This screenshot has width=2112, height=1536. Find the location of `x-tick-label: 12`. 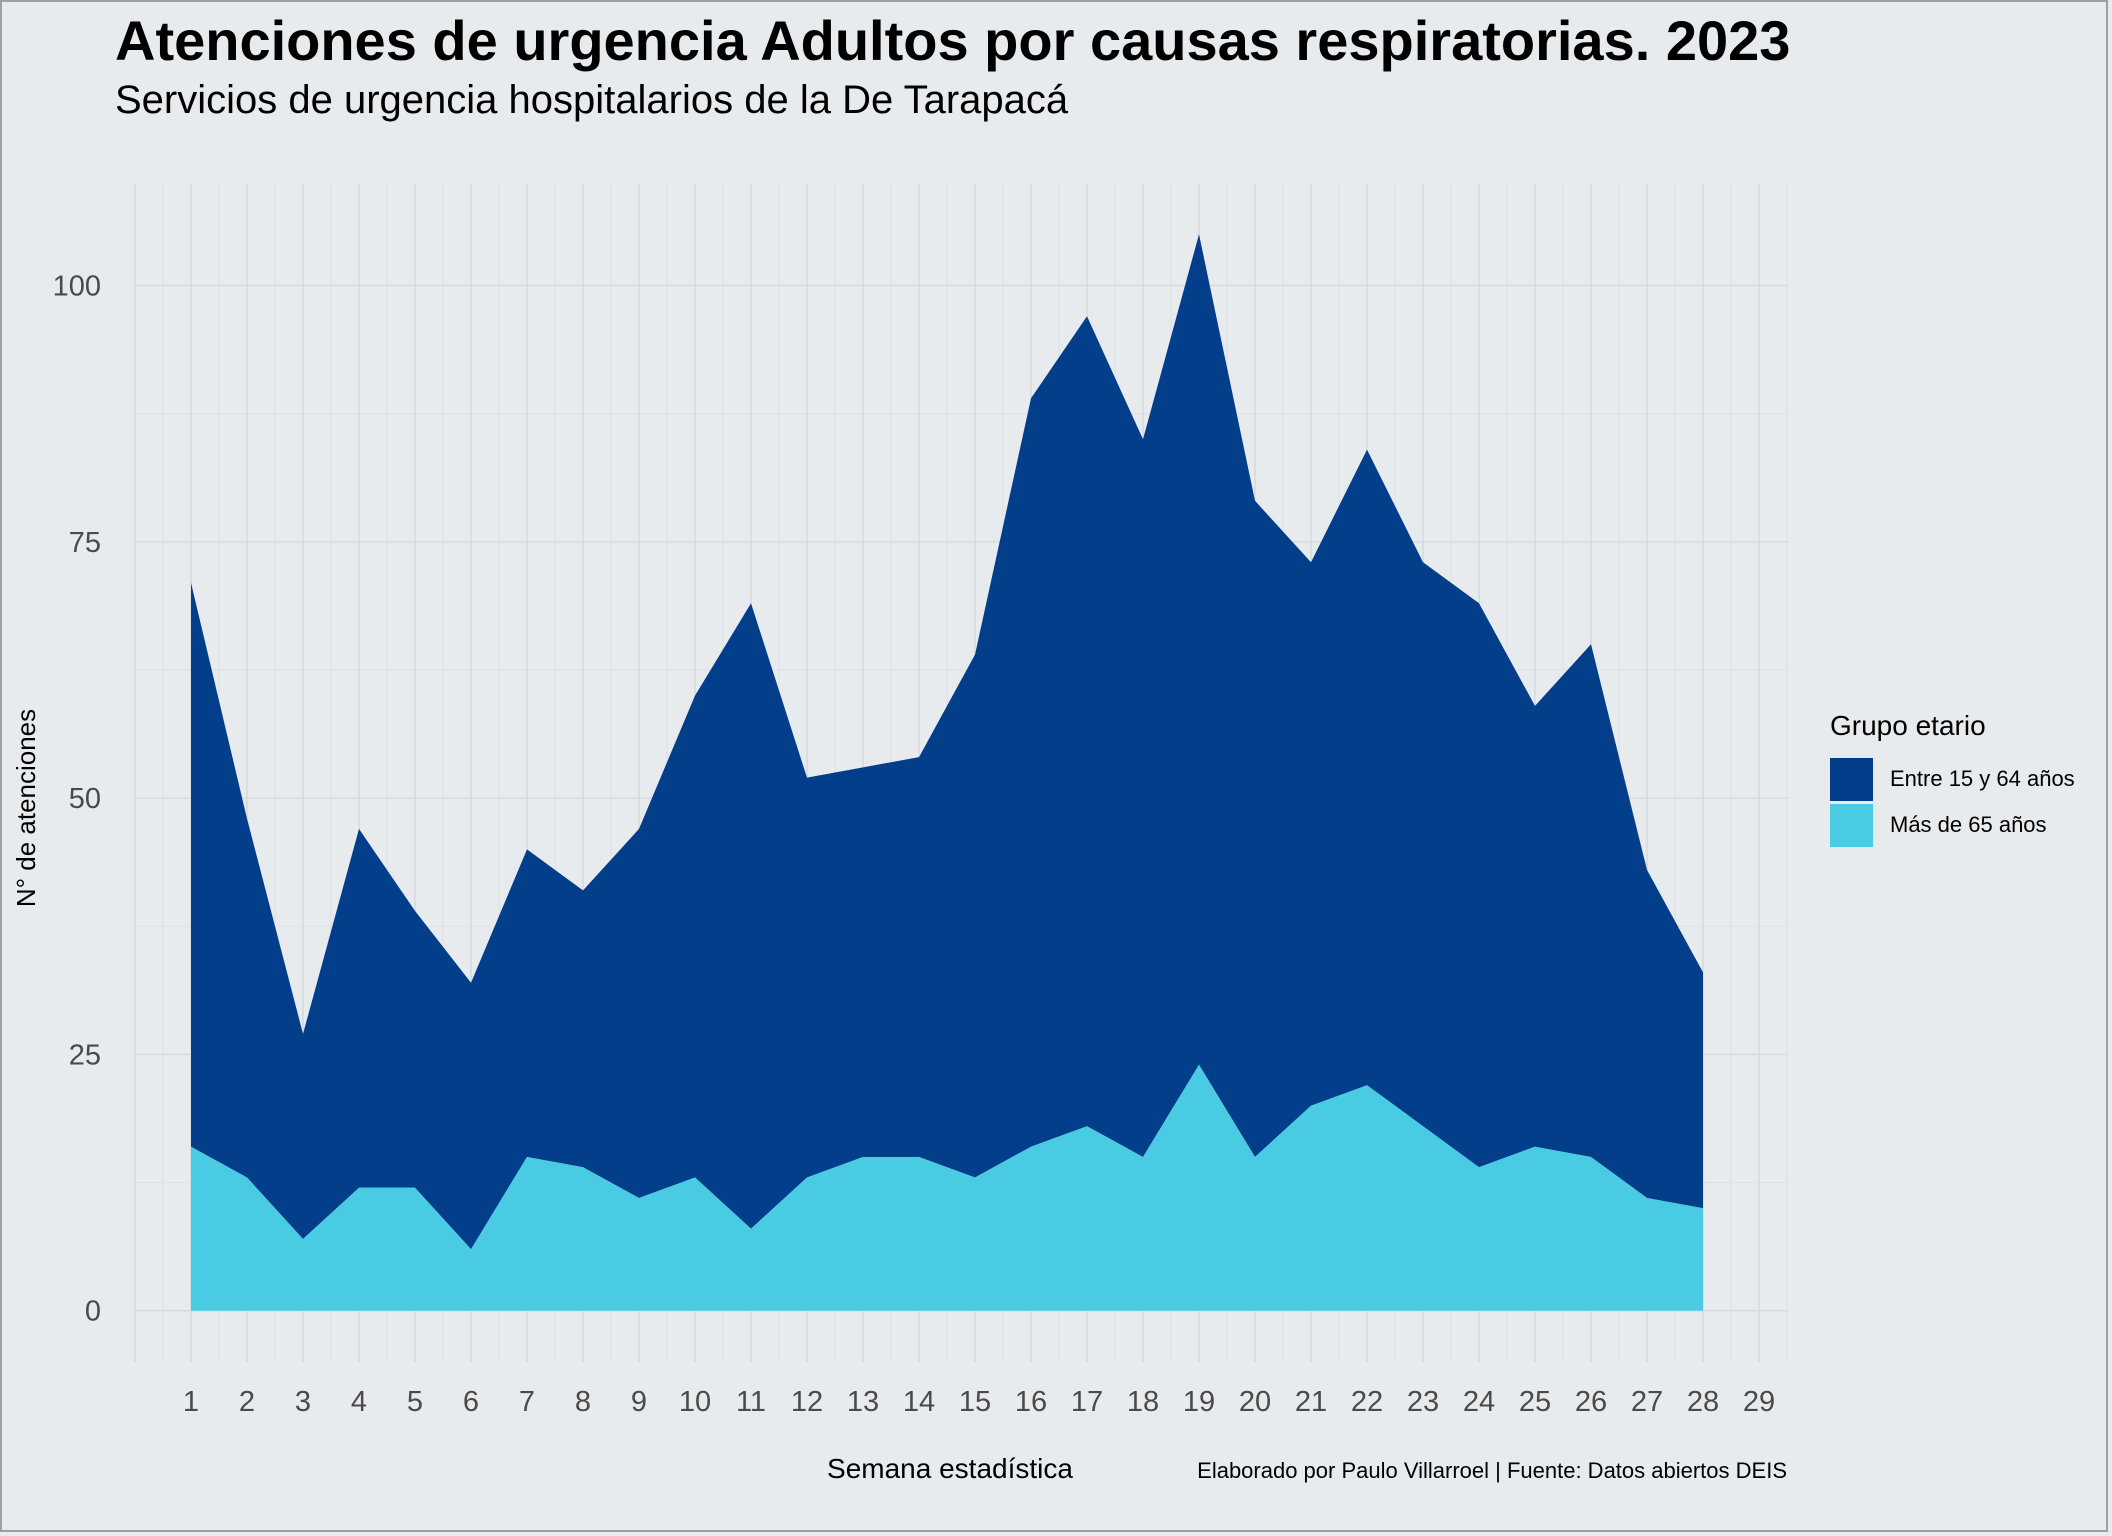

x-tick-label: 12 is located at coordinates (807, 1402).